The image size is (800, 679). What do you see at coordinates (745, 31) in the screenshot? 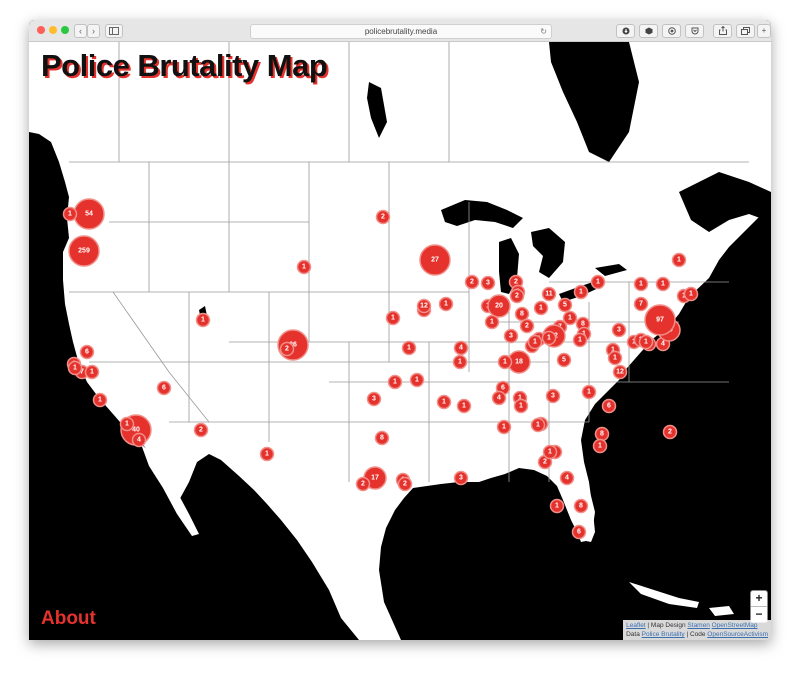
I see `tabs-overview-button` at bounding box center [745, 31].